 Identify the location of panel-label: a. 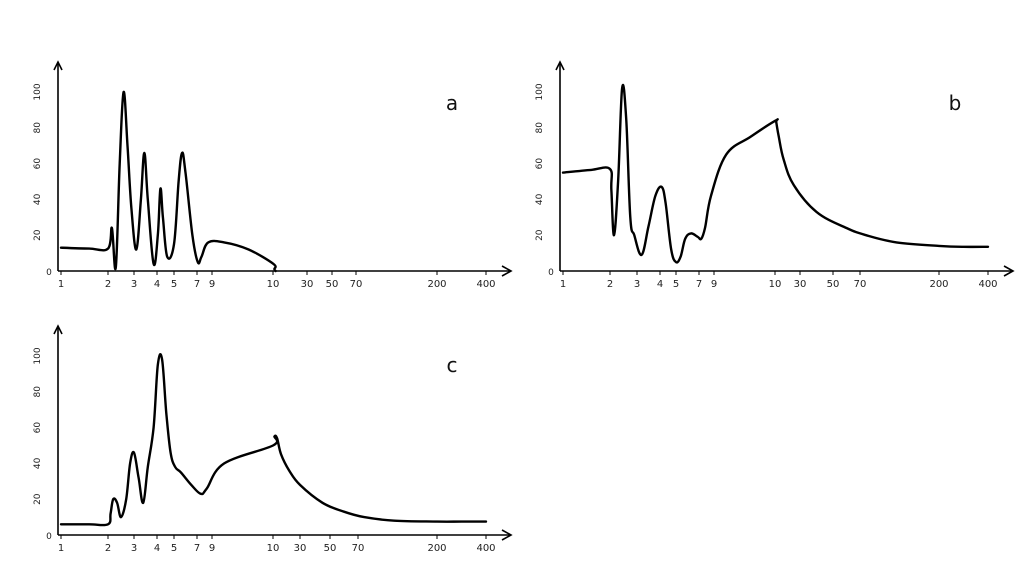
(452, 103).